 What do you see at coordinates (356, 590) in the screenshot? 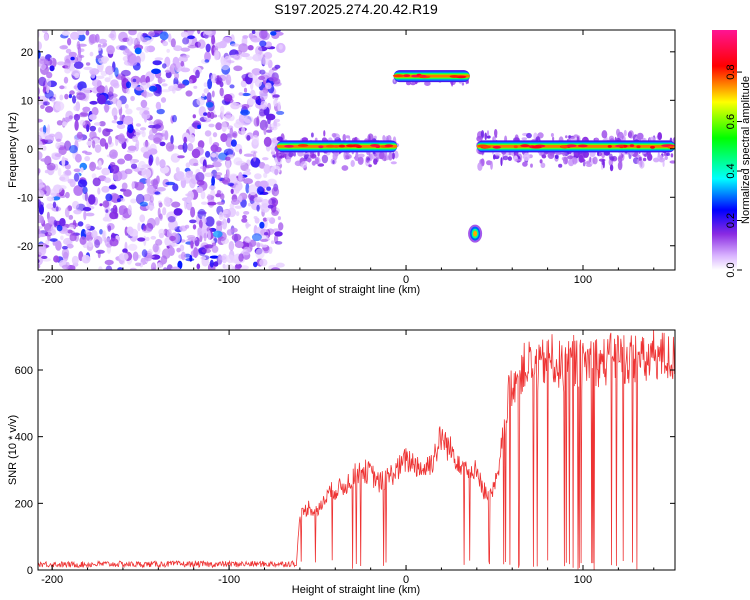
I see `snr-xlabel: Height of straight line (km)` at bounding box center [356, 590].